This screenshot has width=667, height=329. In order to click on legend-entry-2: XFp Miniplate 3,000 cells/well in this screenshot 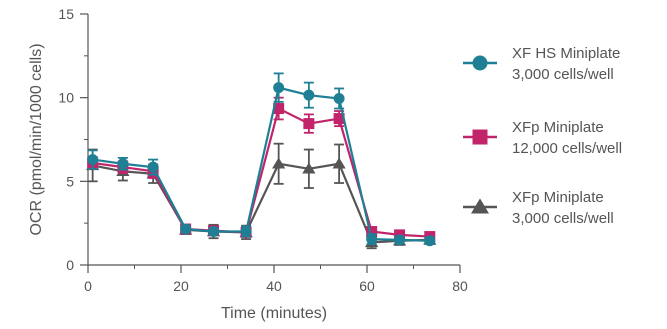, I will do `click(538, 208)`.